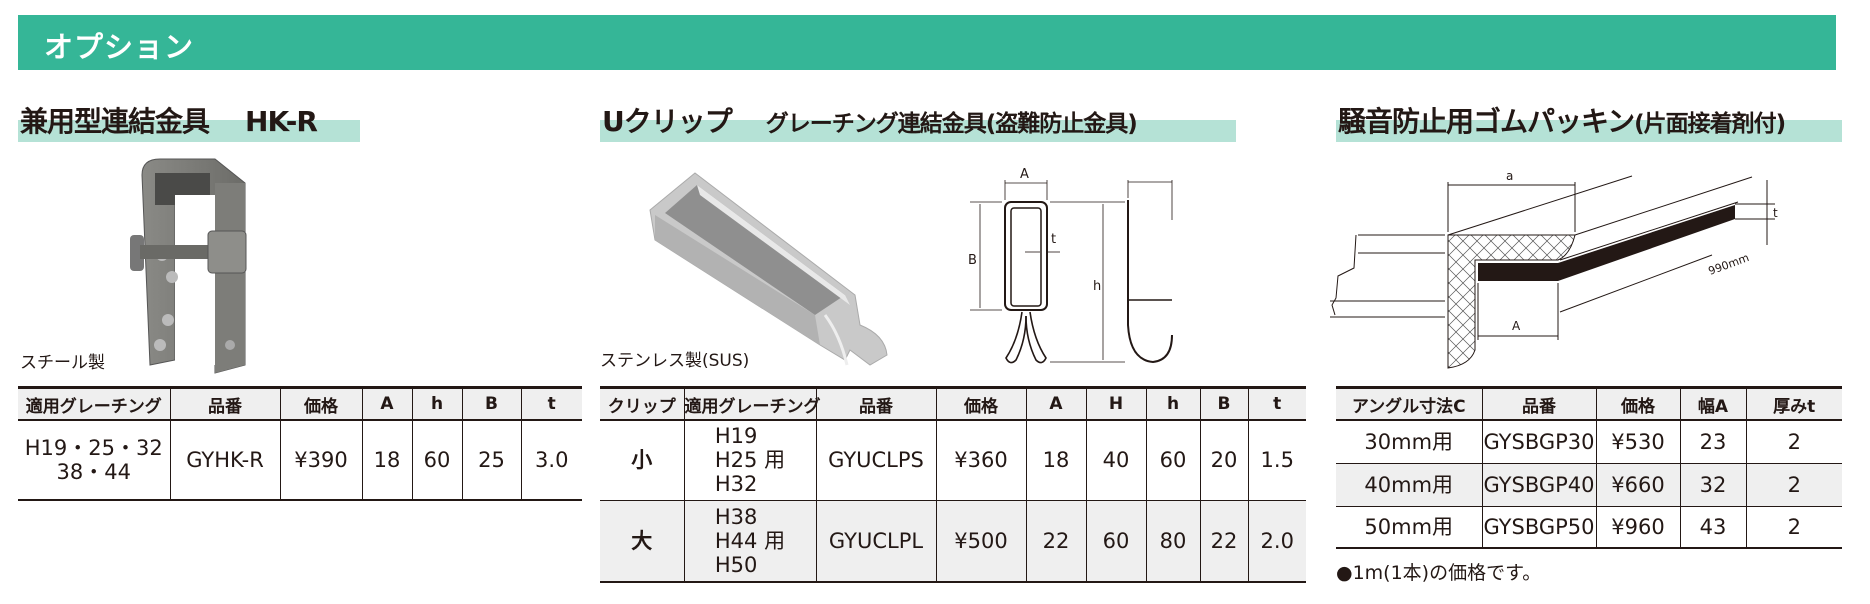  I want to click on dim-h: 60, so click(436, 460).